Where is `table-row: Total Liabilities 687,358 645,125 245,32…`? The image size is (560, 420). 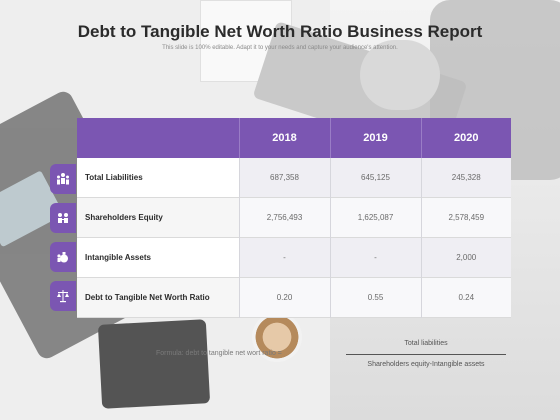
table-row: Total Liabilities 687,358 645,125 245,32… is located at coordinates (294, 178).